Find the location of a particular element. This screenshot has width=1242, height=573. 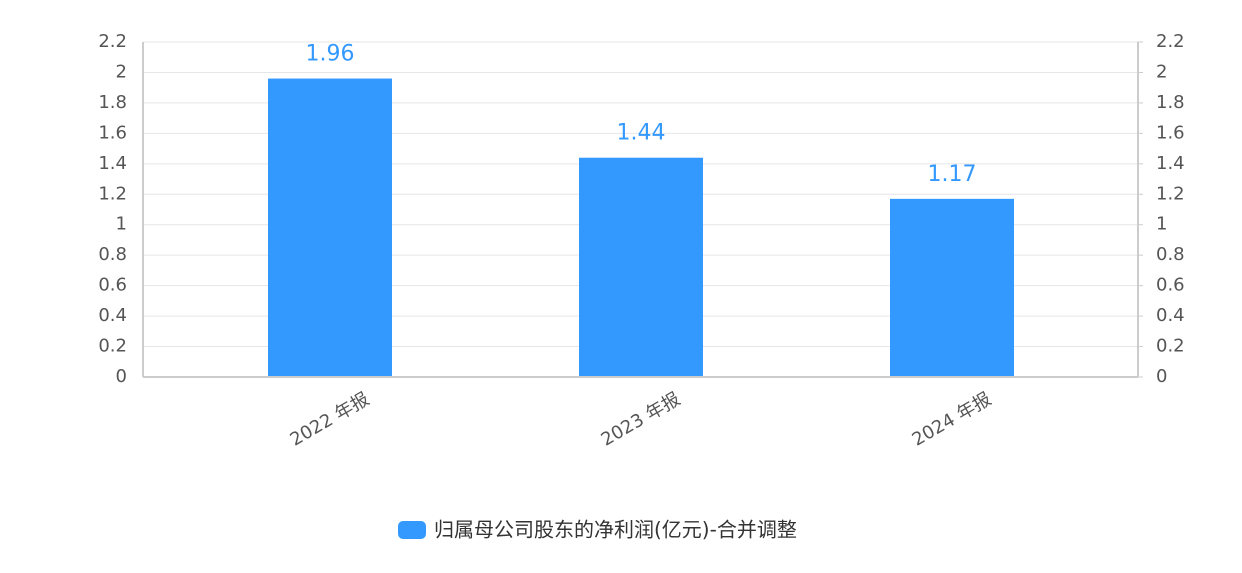

x-tick-label: 2024 年报 is located at coordinates (952, 420).